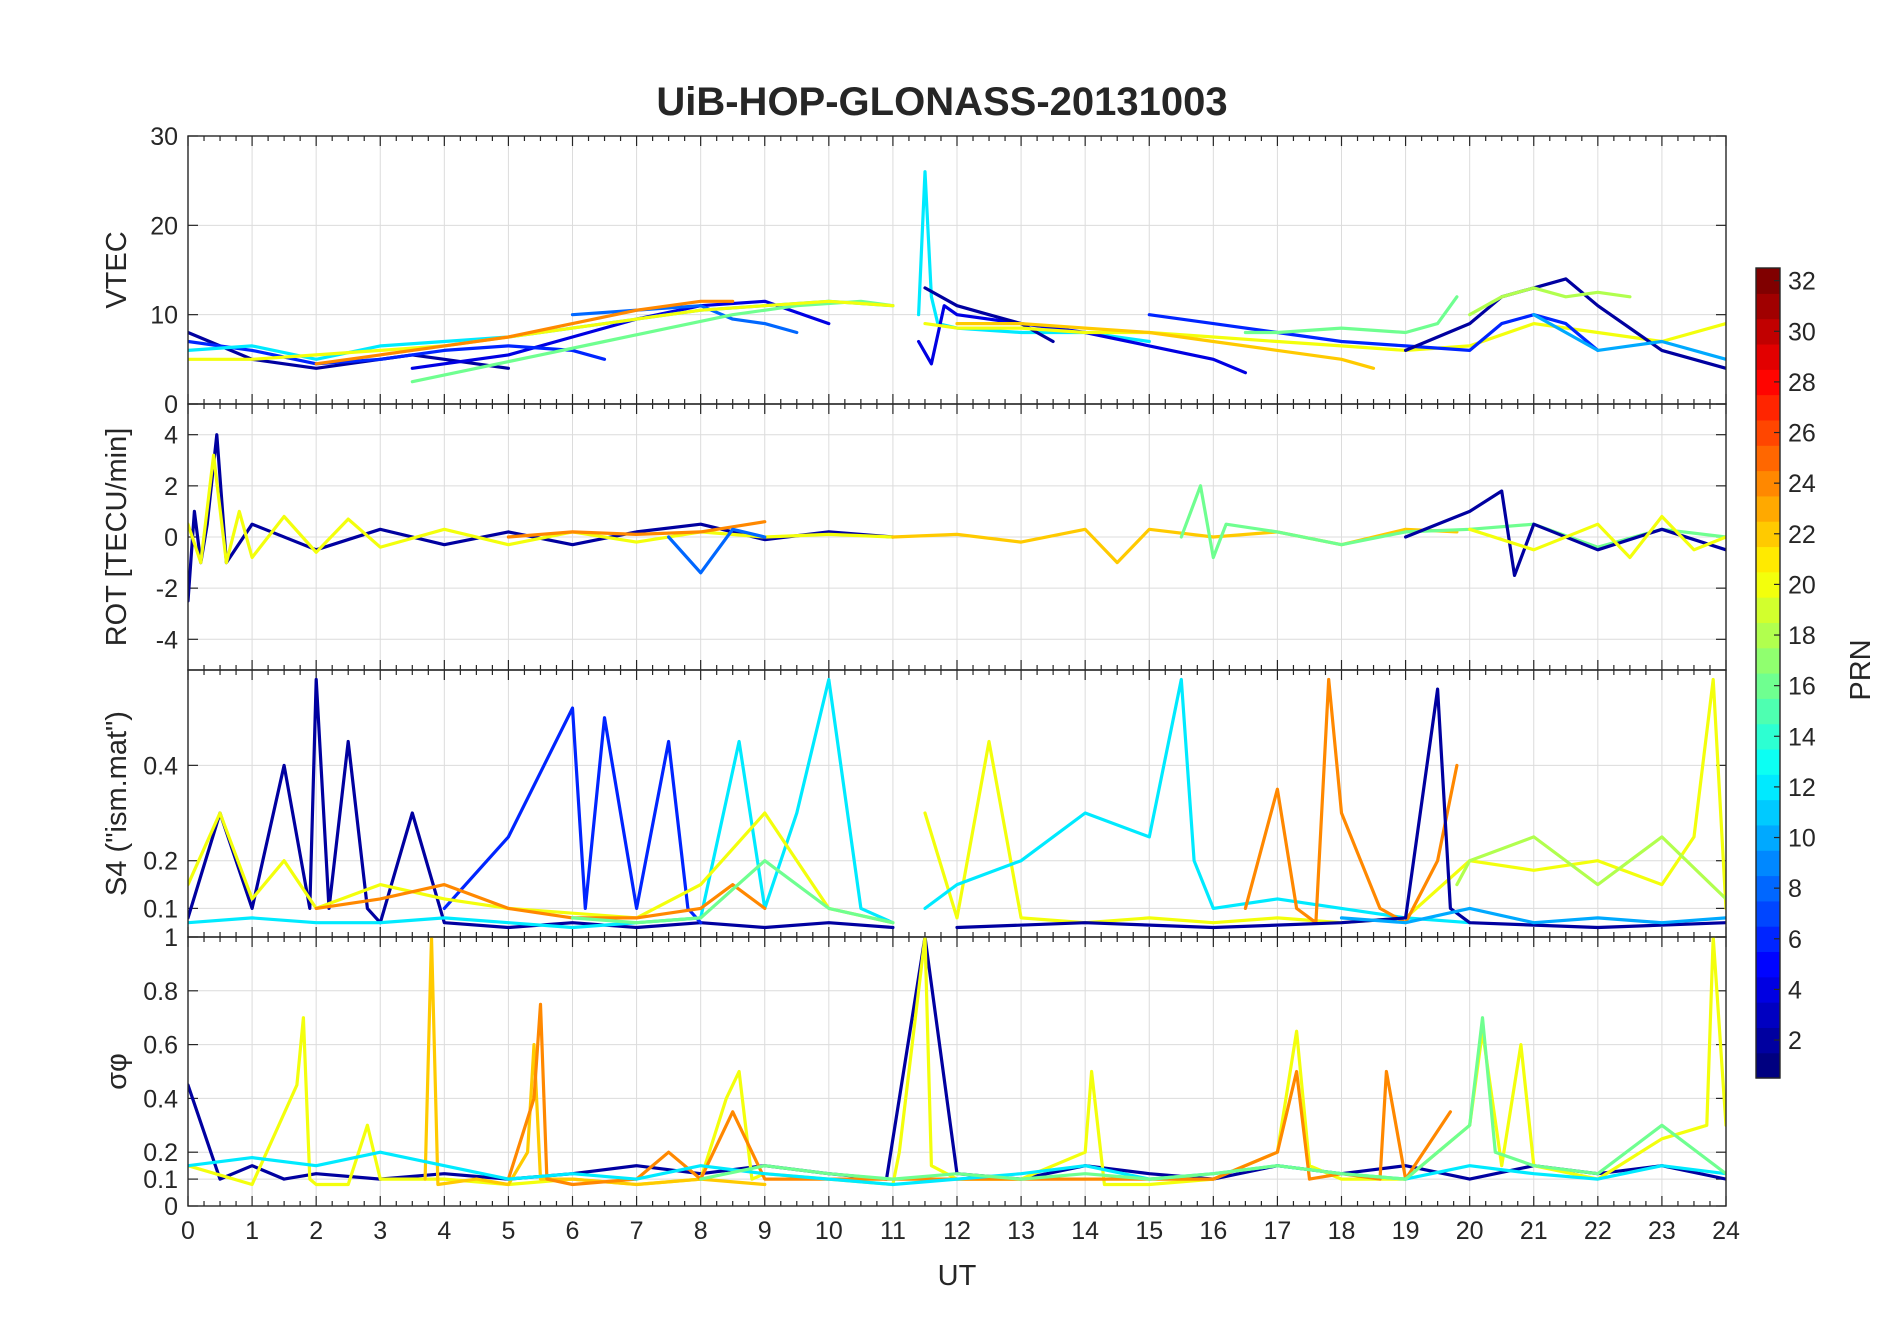 The height and width of the screenshot is (1330, 1902). What do you see at coordinates (1213, 1231) in the screenshot?
I see `x-tick-label: 16` at bounding box center [1213, 1231].